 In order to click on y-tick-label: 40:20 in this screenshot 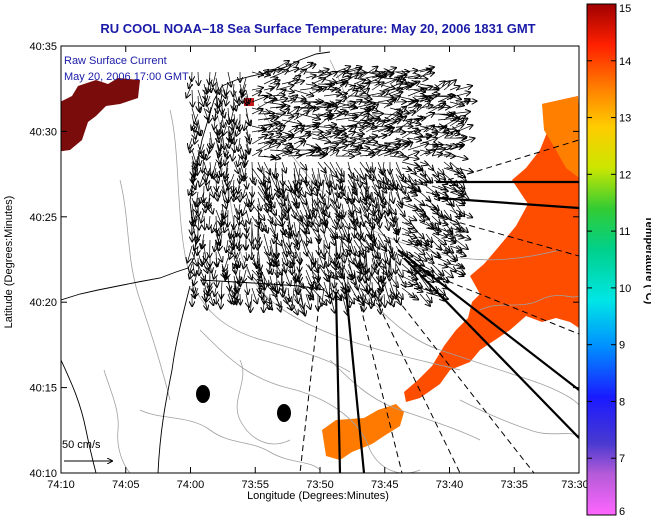, I will do `click(43, 303)`.